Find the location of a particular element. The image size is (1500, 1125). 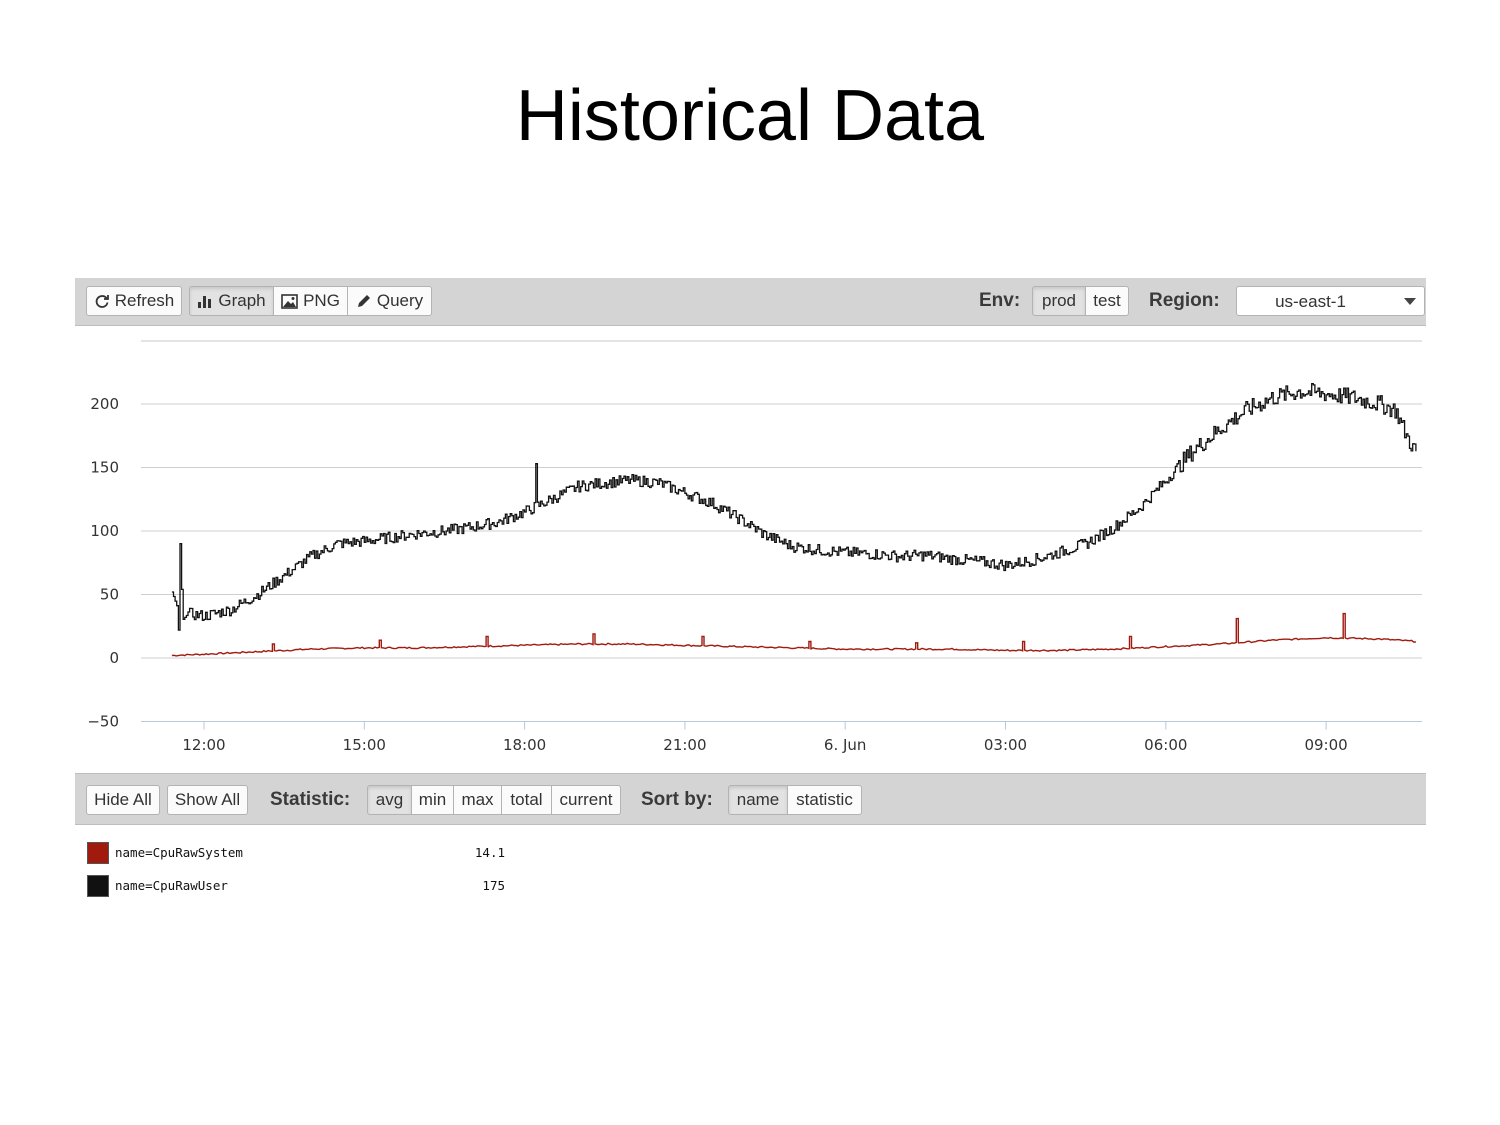

png-button: PNG is located at coordinates (310, 301).